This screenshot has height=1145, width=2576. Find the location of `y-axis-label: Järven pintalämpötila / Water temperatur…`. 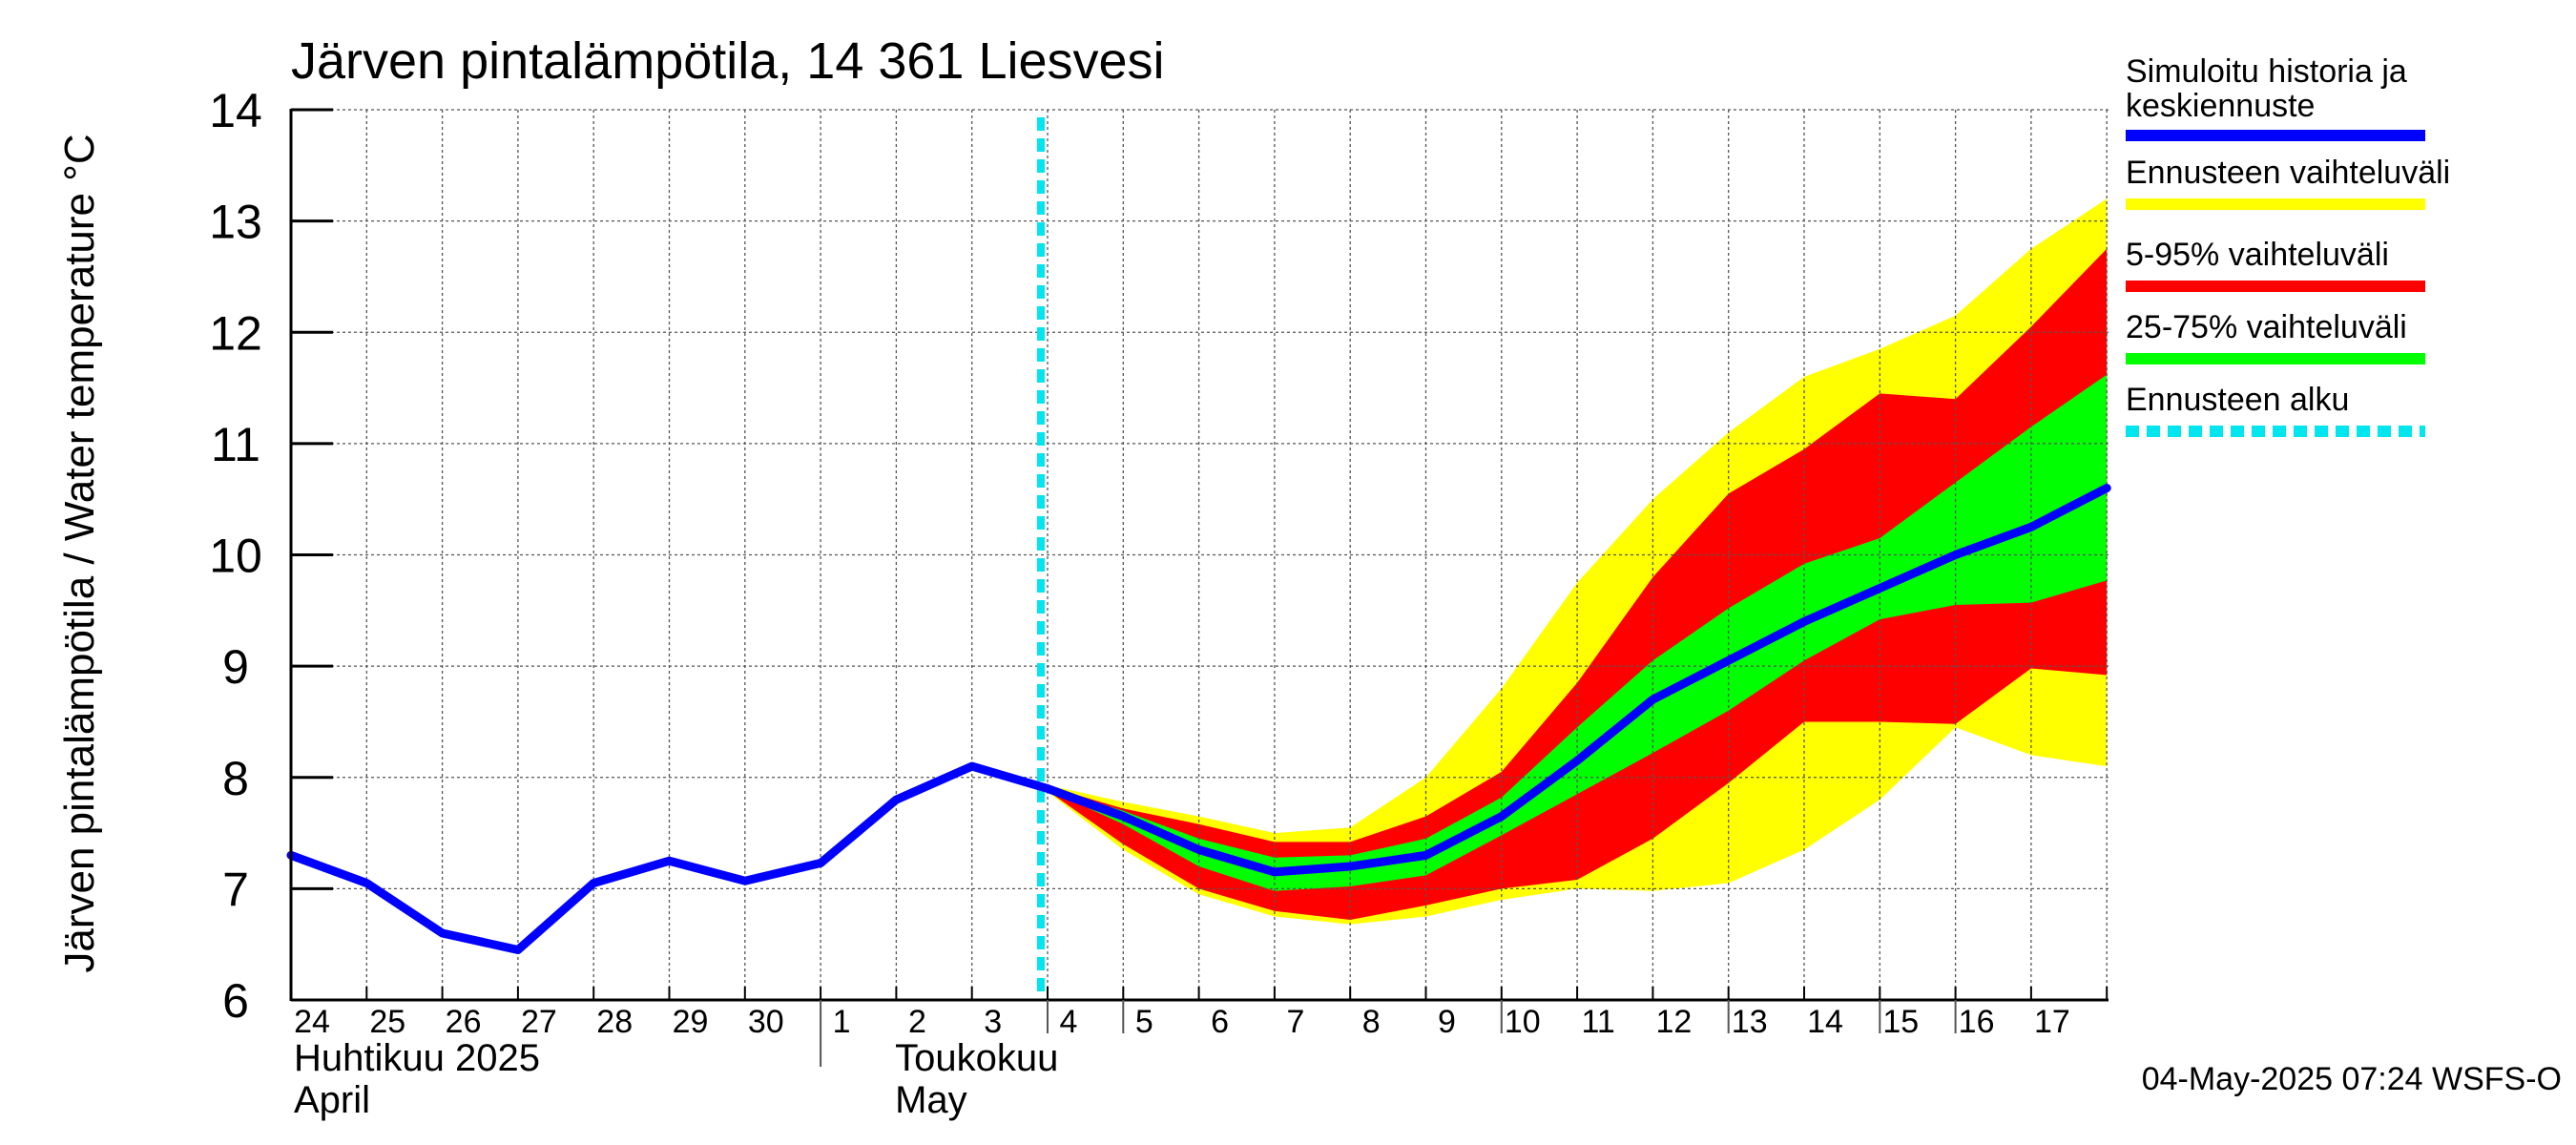

y-axis-label: Järven pintalämpötila / Water temperatur… is located at coordinates (79, 553).